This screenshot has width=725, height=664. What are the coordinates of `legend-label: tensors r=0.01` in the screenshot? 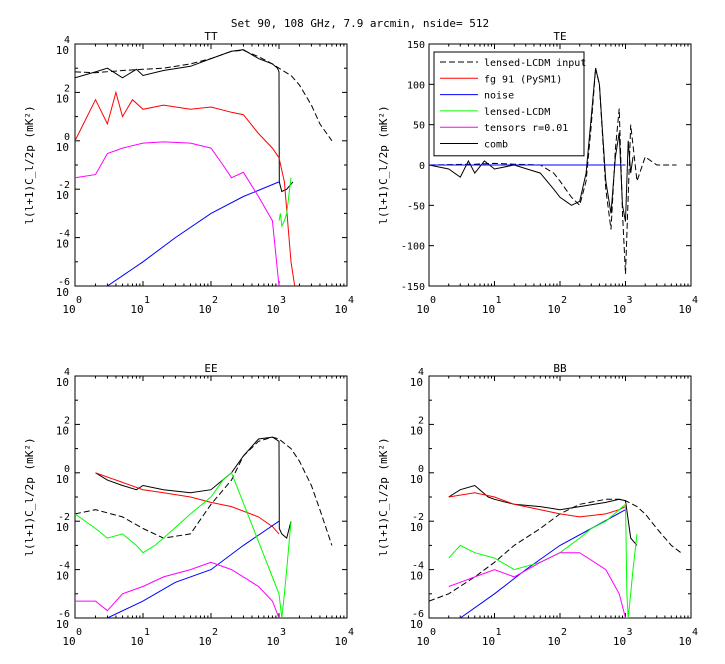 It's located at (526, 128).